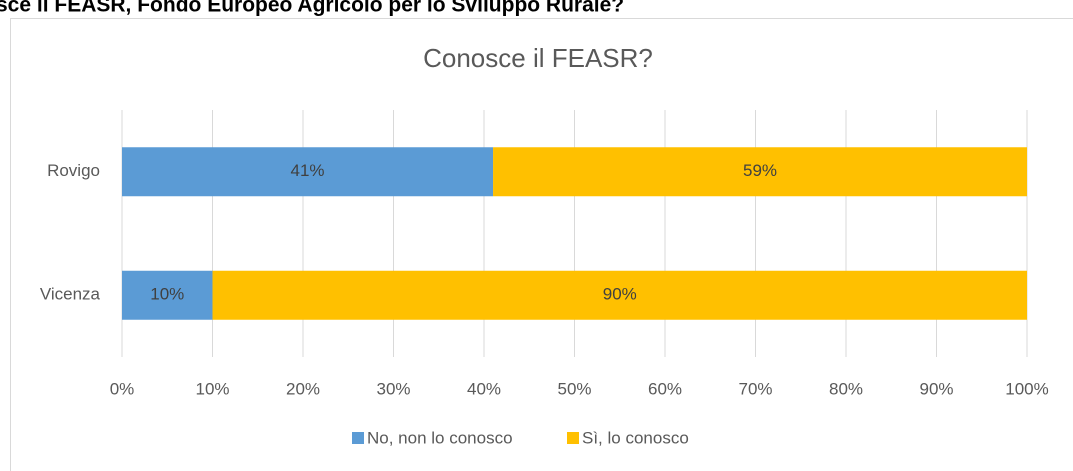 The width and height of the screenshot is (1073, 471). Describe the element at coordinates (393, 388) in the screenshot. I see `x-tick-label: 30%` at that location.